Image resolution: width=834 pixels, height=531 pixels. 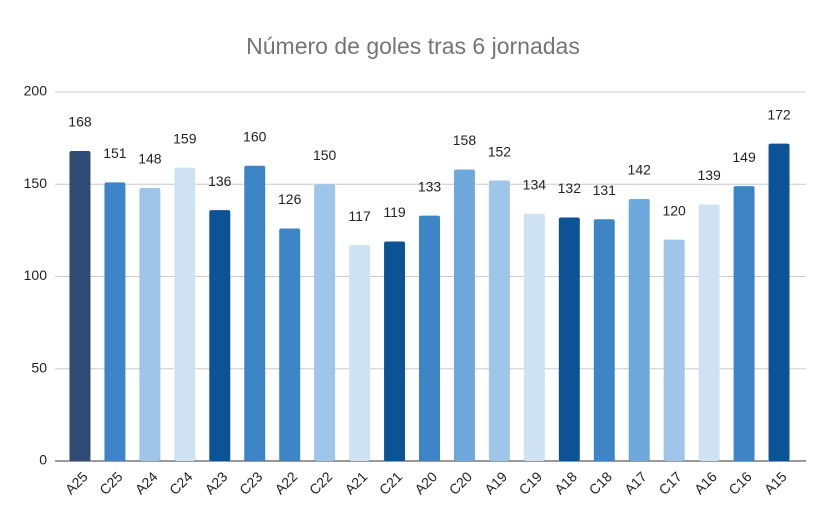 I want to click on value-label: 139, so click(x=709, y=175).